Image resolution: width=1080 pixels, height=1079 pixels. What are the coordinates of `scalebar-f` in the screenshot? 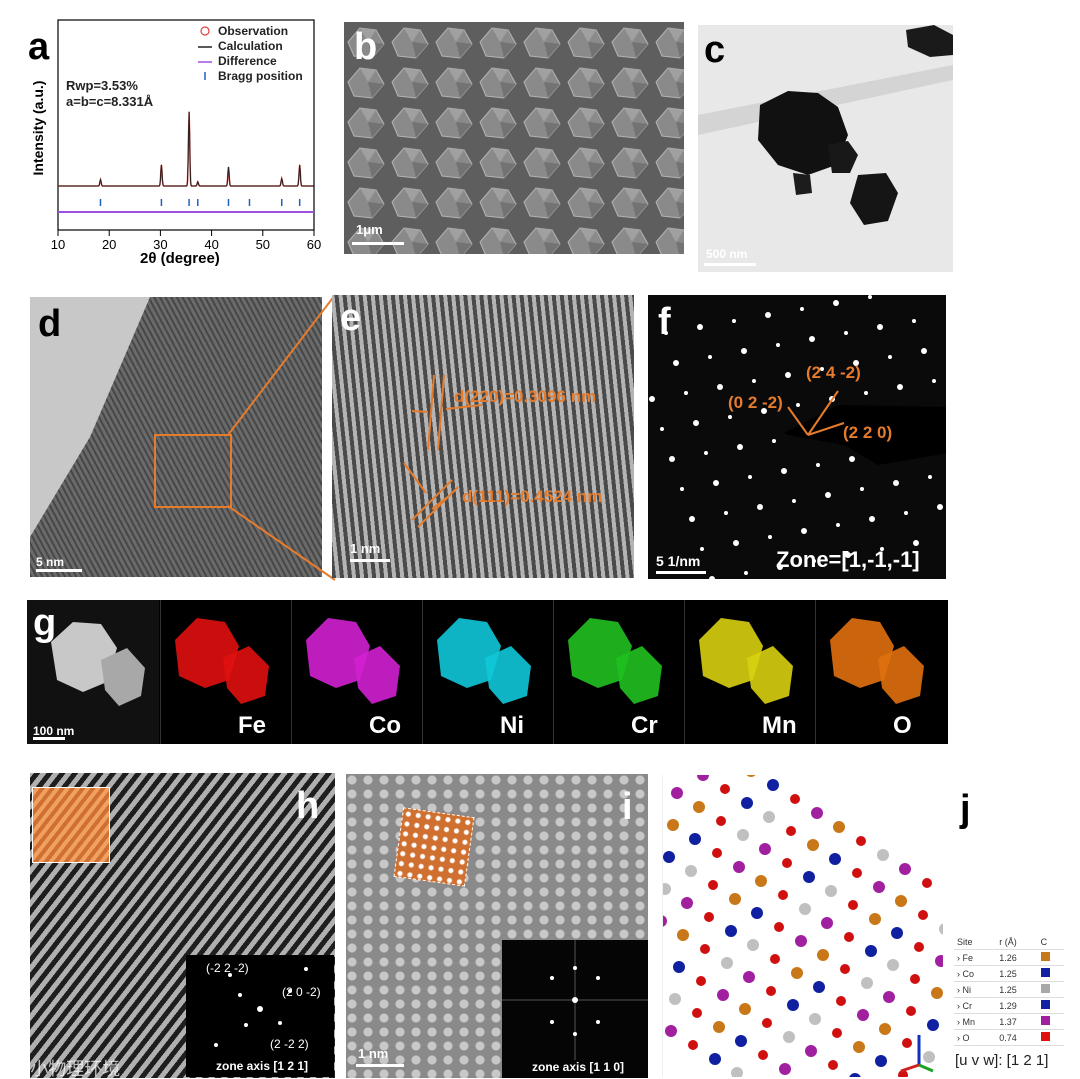 It's located at (681, 572).